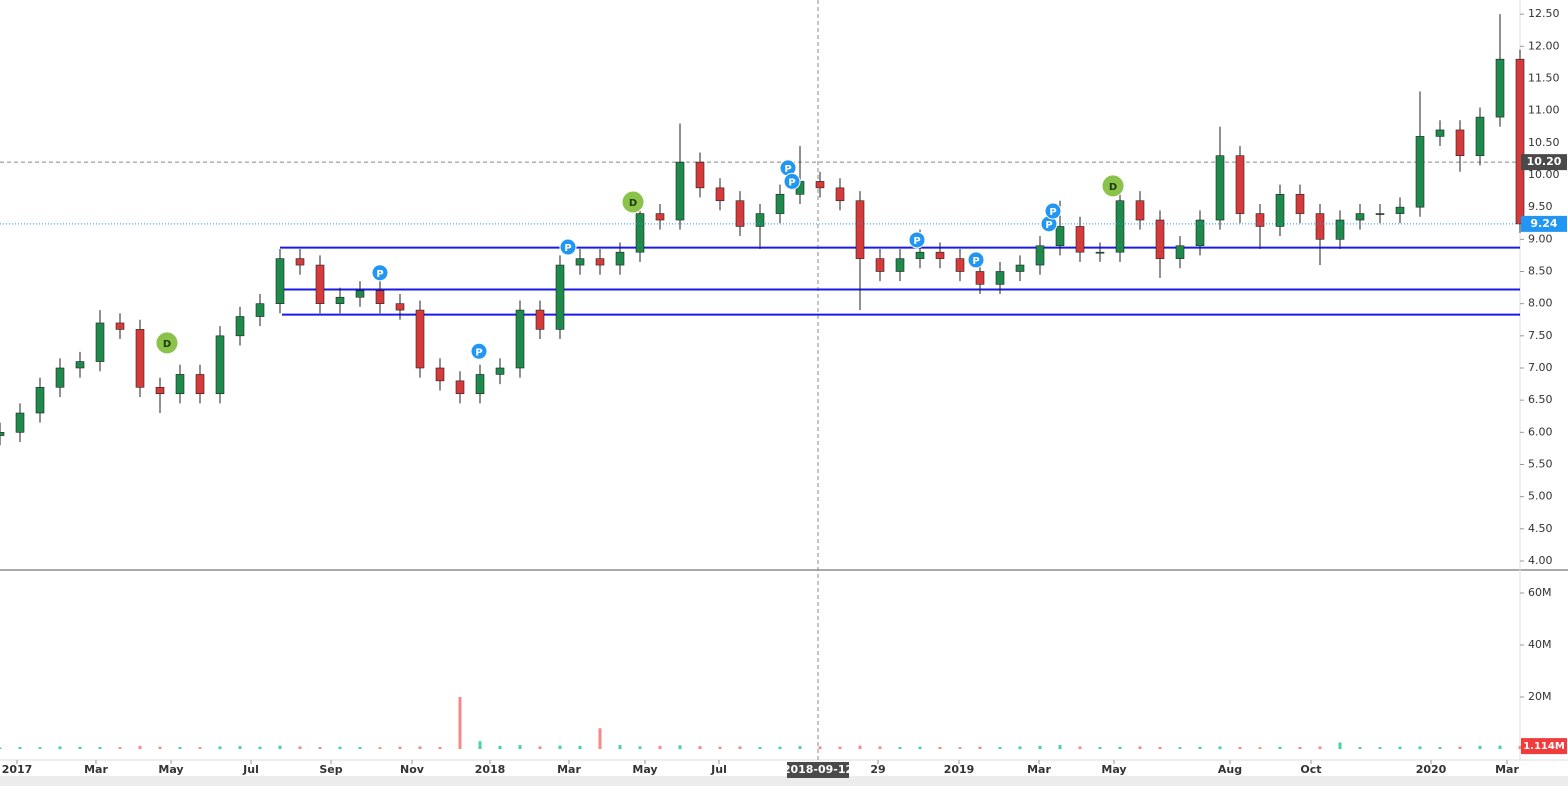 The width and height of the screenshot is (1568, 786). Describe the element at coordinates (1540, 303) in the screenshot. I see `y-tick-label: 8.00` at that location.